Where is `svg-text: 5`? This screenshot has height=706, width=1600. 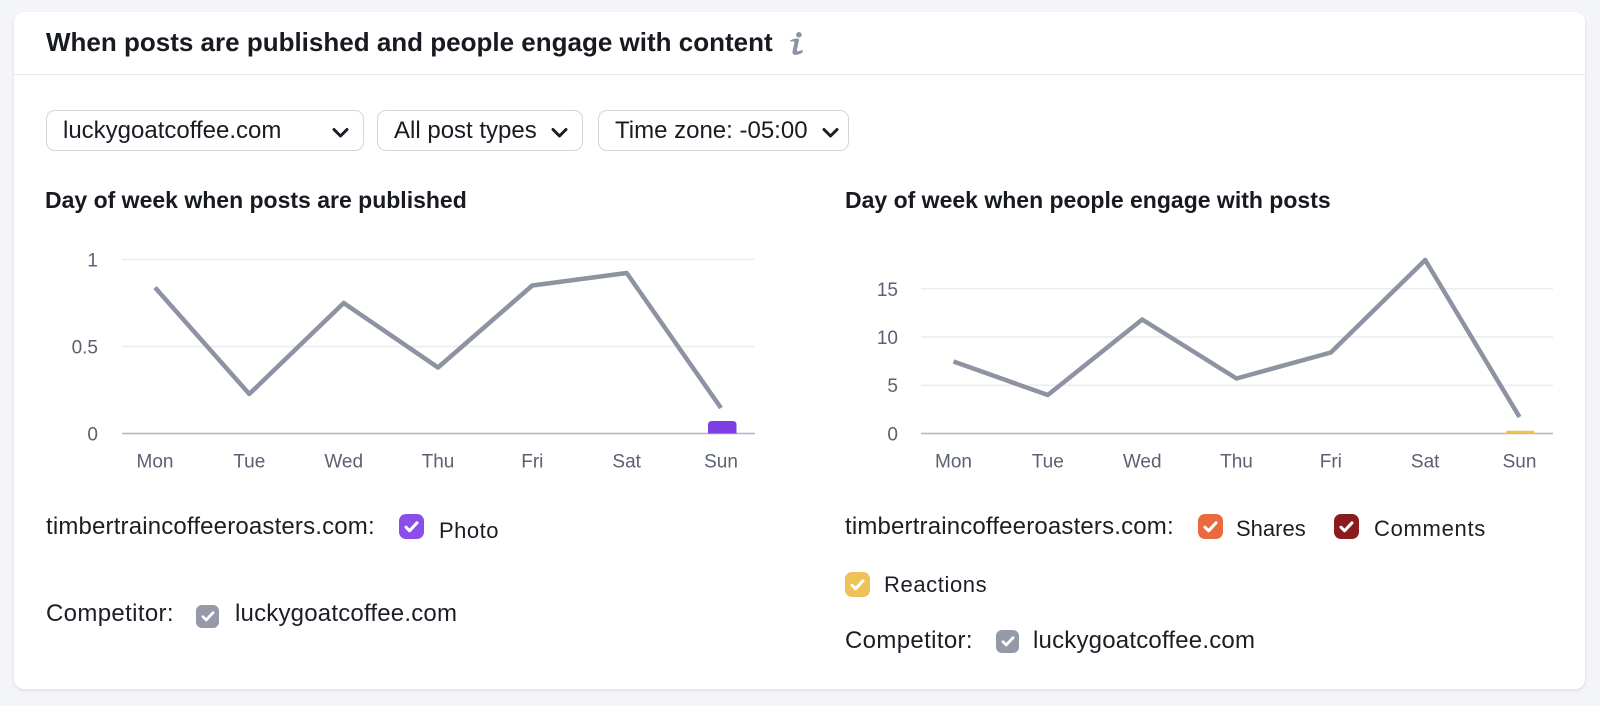 svg-text: 5 is located at coordinates (892, 386).